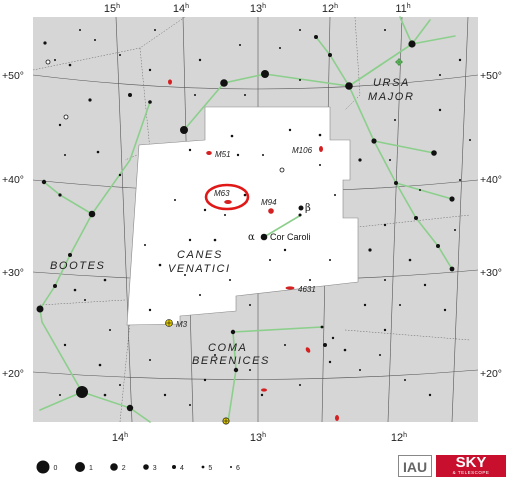 The image size is (511, 480). What do you see at coordinates (200, 255) in the screenshot?
I see `canes-venatici-label-1: CANES` at bounding box center [200, 255].